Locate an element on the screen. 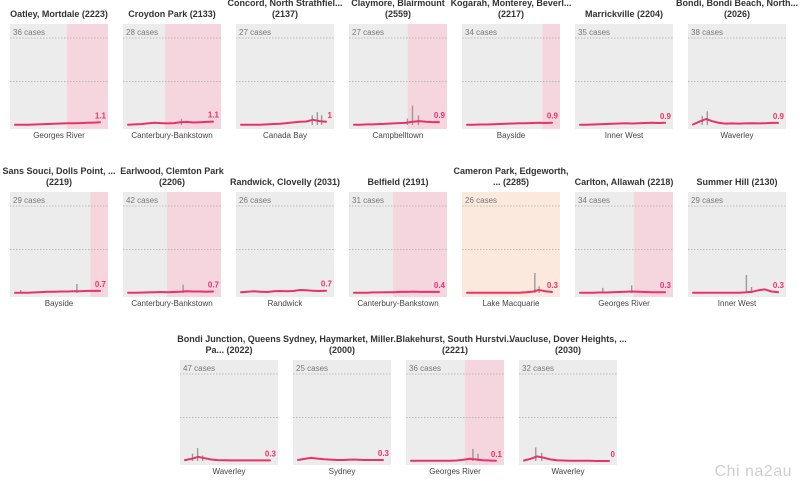 This screenshot has height=487, width=800. y-max-label: 35 cases is located at coordinates (594, 32).